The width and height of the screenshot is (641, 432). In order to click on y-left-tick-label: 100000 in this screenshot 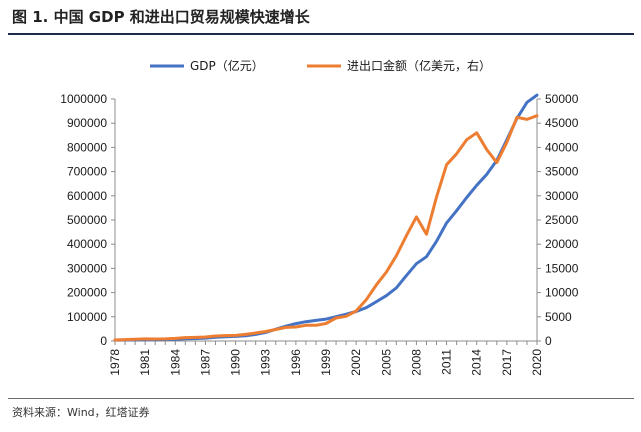, I will do `click(87, 317)`.